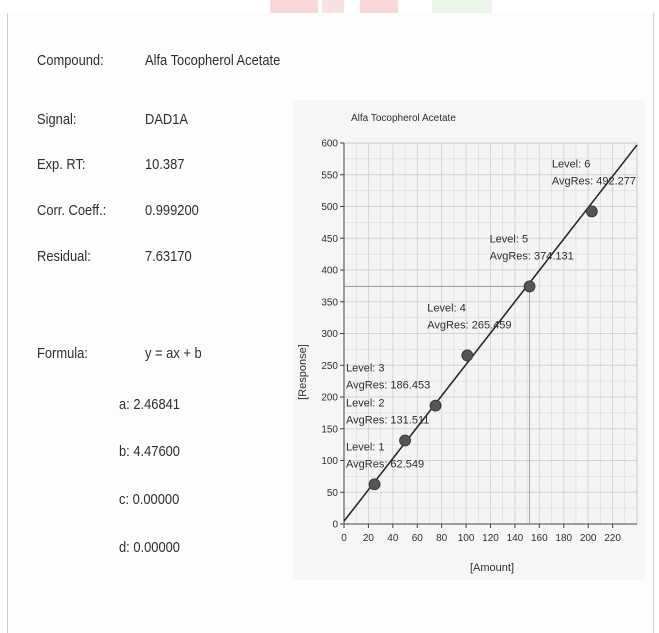 The image size is (659, 633). What do you see at coordinates (149, 499) in the screenshot?
I see `coefficient-c: c: 0.00000` at bounding box center [149, 499].